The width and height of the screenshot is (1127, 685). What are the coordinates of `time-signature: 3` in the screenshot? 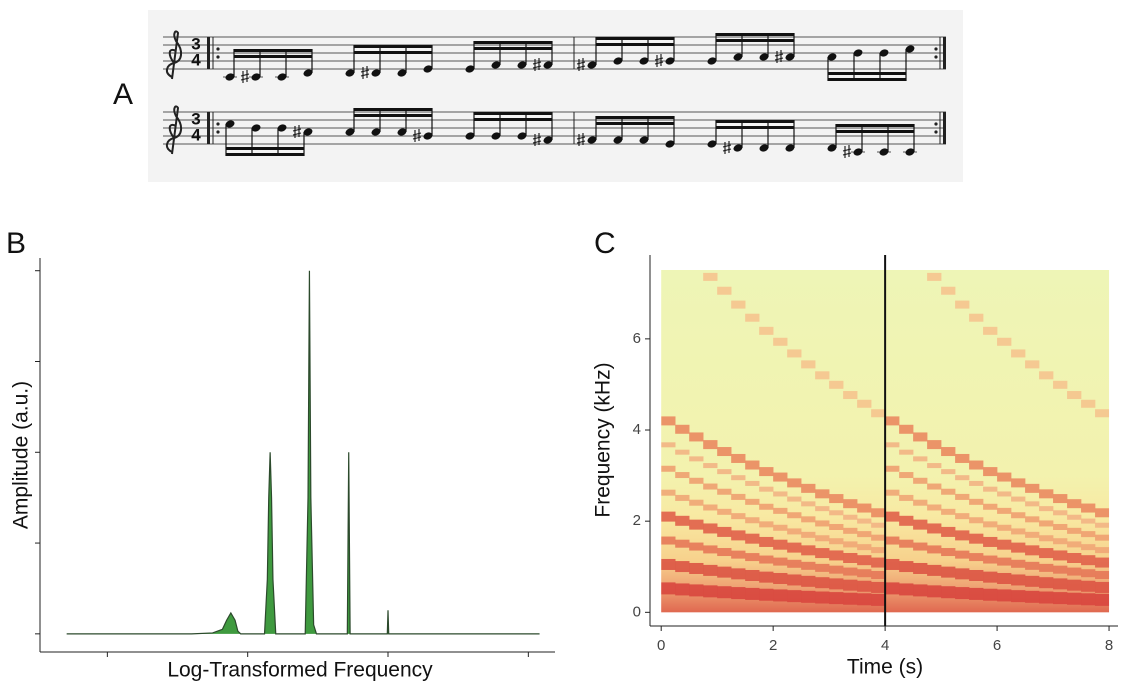 It's located at (195, 118).